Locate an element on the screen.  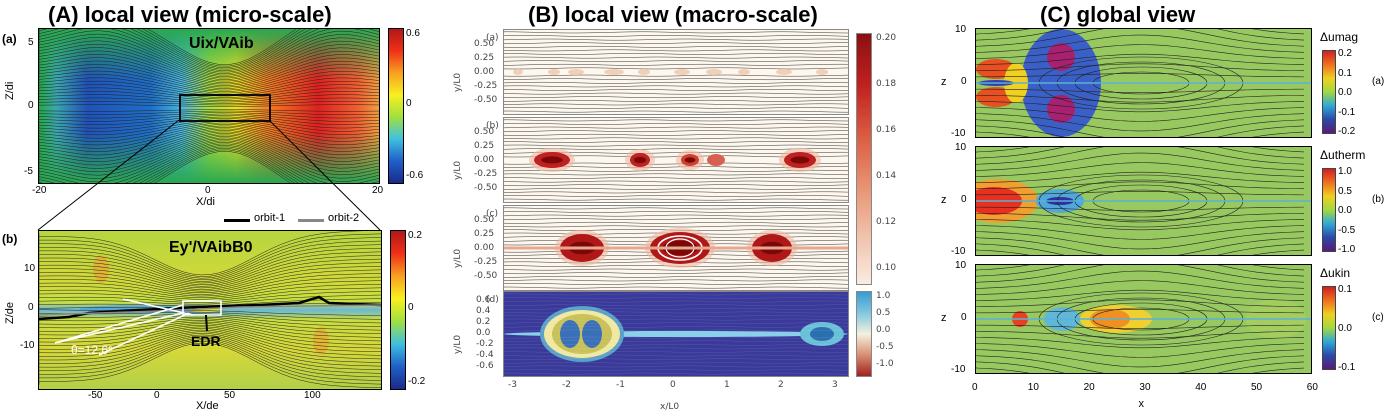
panel-B-xtick: 0 is located at coordinates (673, 385).